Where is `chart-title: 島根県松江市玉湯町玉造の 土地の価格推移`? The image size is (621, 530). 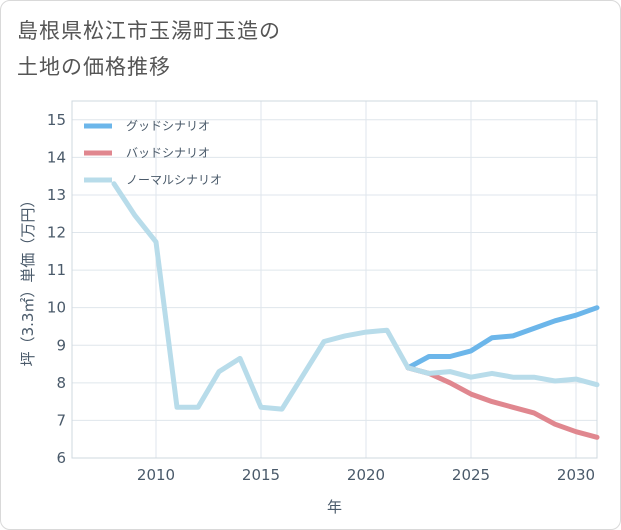 chart-title: 島根県松江市玉湯町玉造の 土地の価格推移 is located at coordinates (297, 49).